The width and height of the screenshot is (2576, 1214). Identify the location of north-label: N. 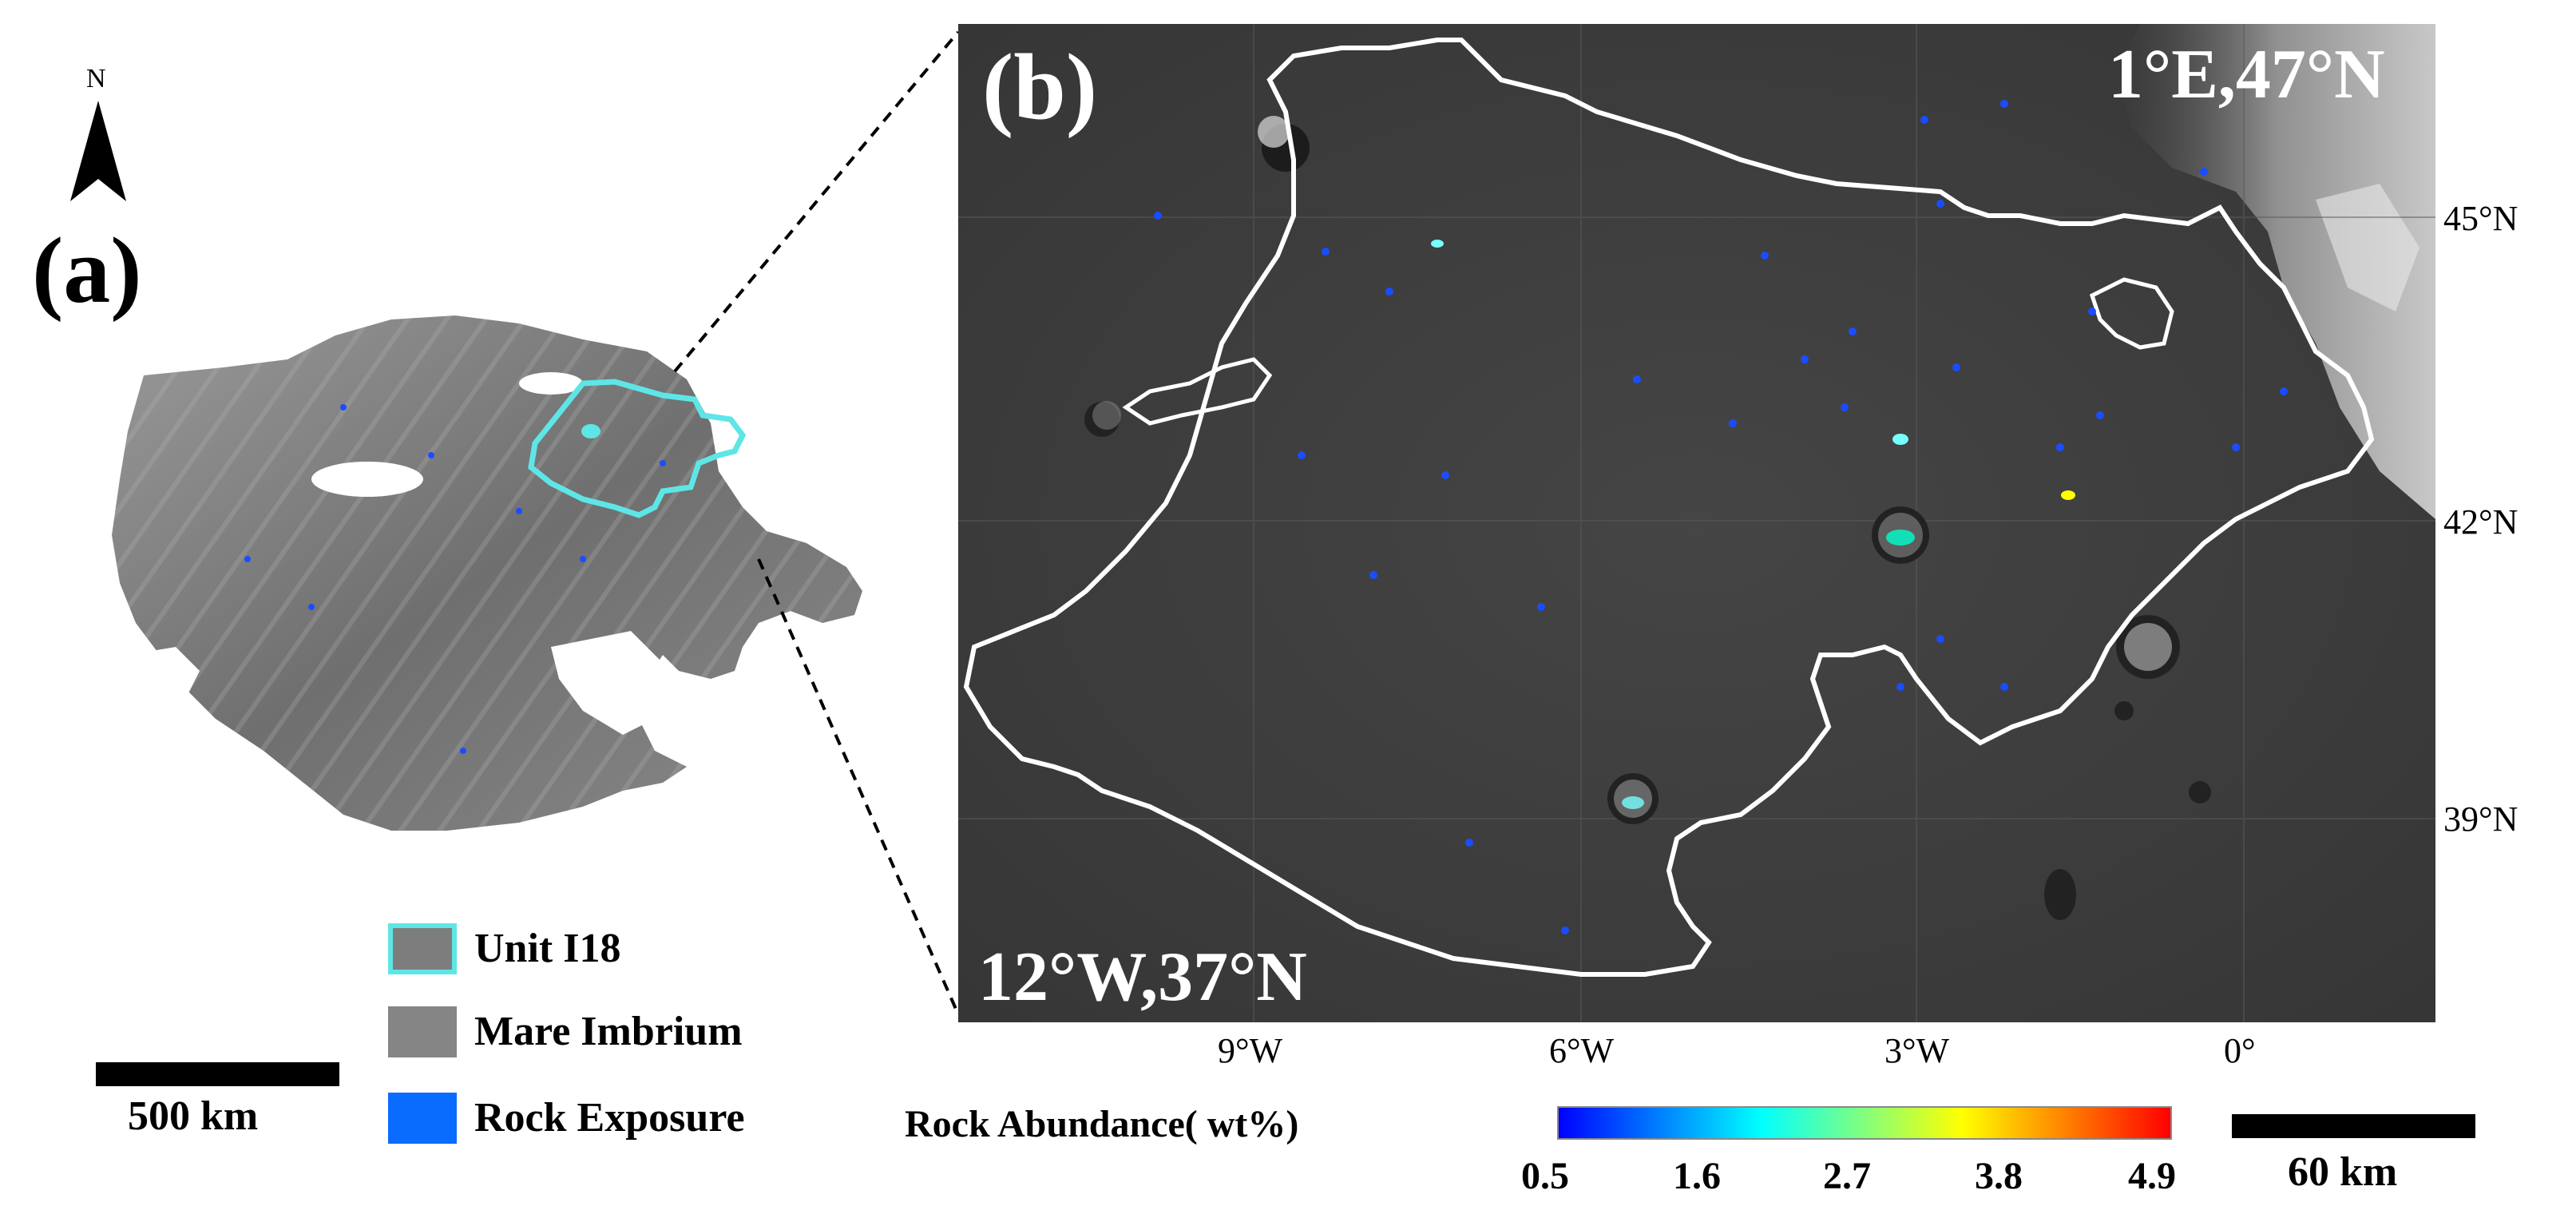
(96, 78).